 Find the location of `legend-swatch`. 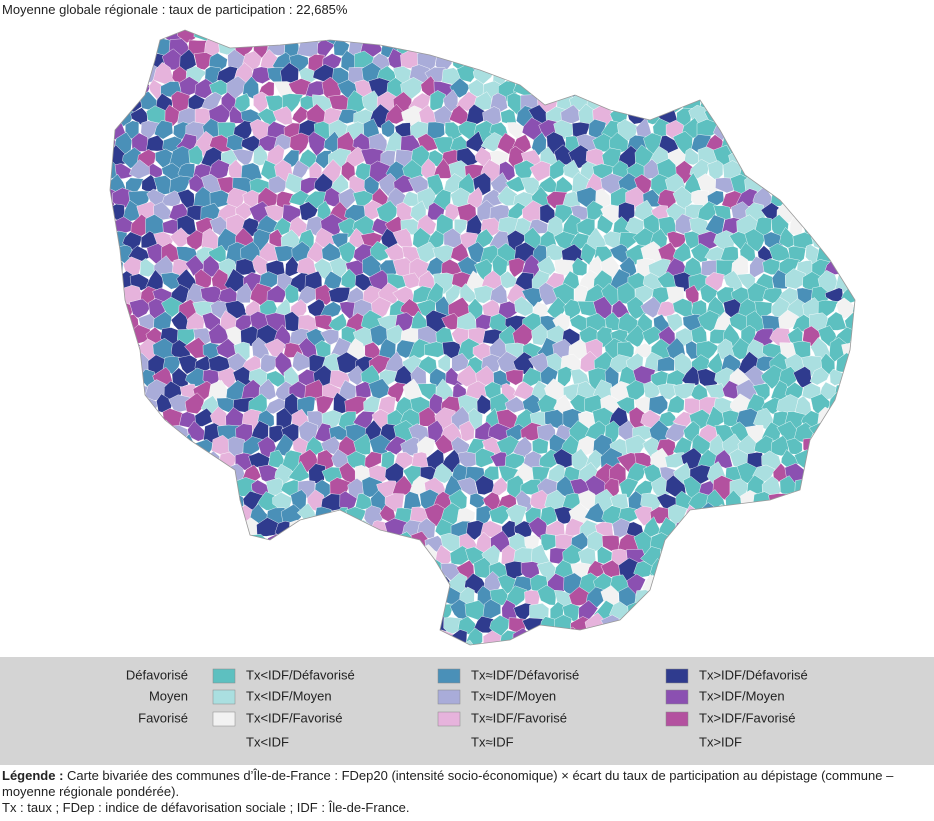

legend-swatch is located at coordinates (677, 697).